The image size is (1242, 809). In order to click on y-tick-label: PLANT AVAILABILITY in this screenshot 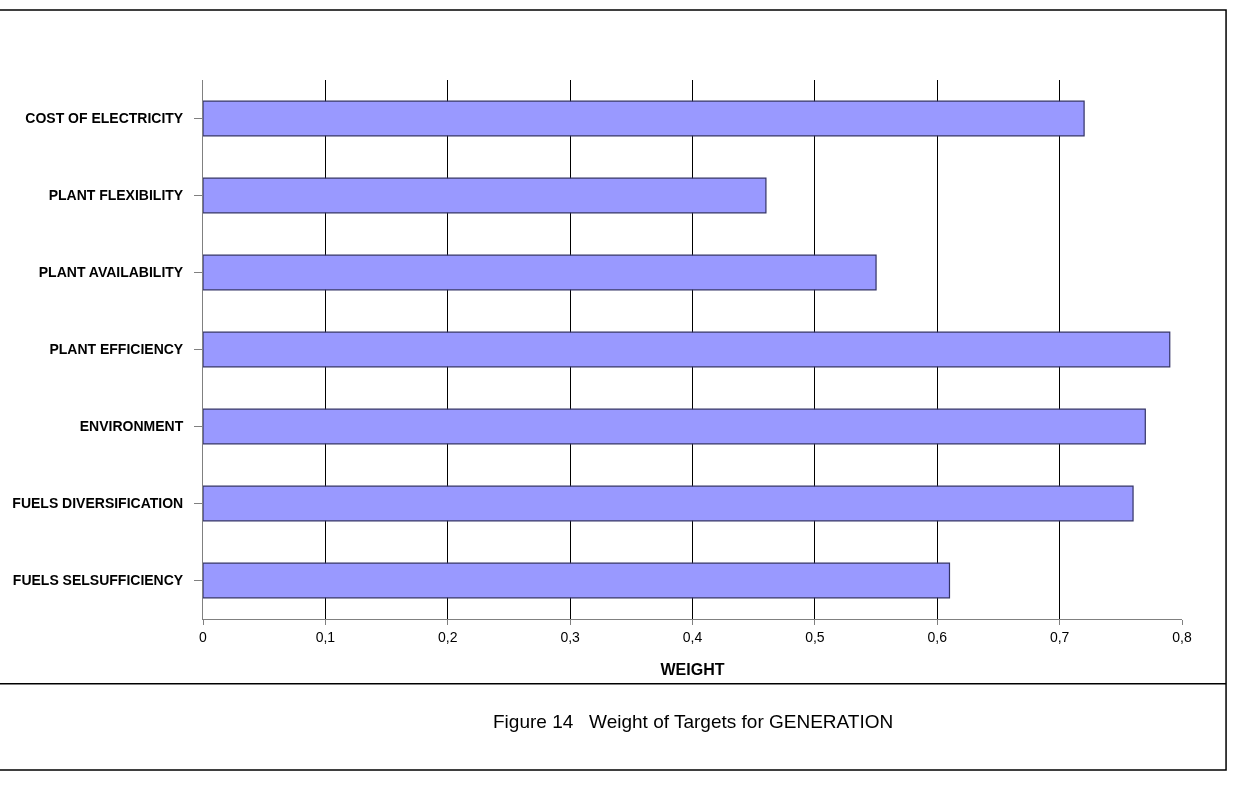, I will do `click(111, 272)`.